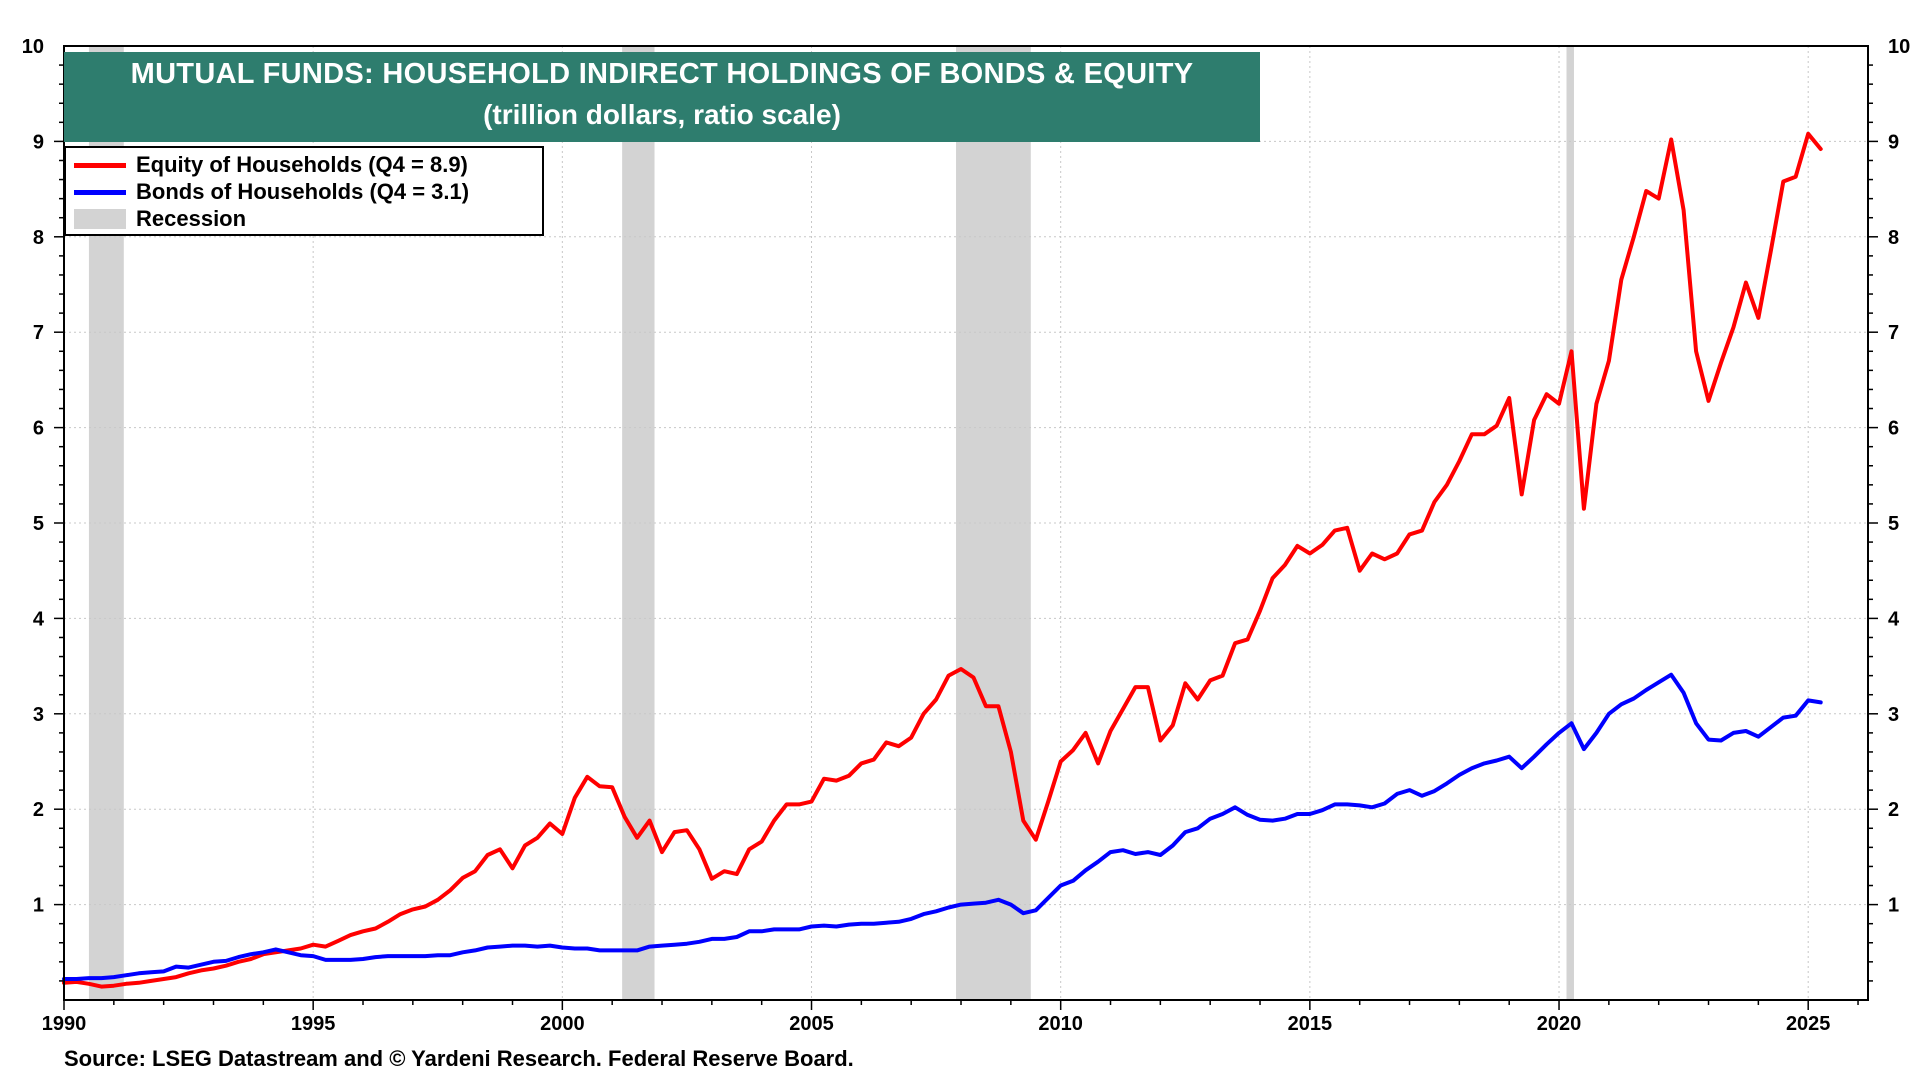  What do you see at coordinates (100, 165) in the screenshot?
I see `legend-swatch-equity` at bounding box center [100, 165].